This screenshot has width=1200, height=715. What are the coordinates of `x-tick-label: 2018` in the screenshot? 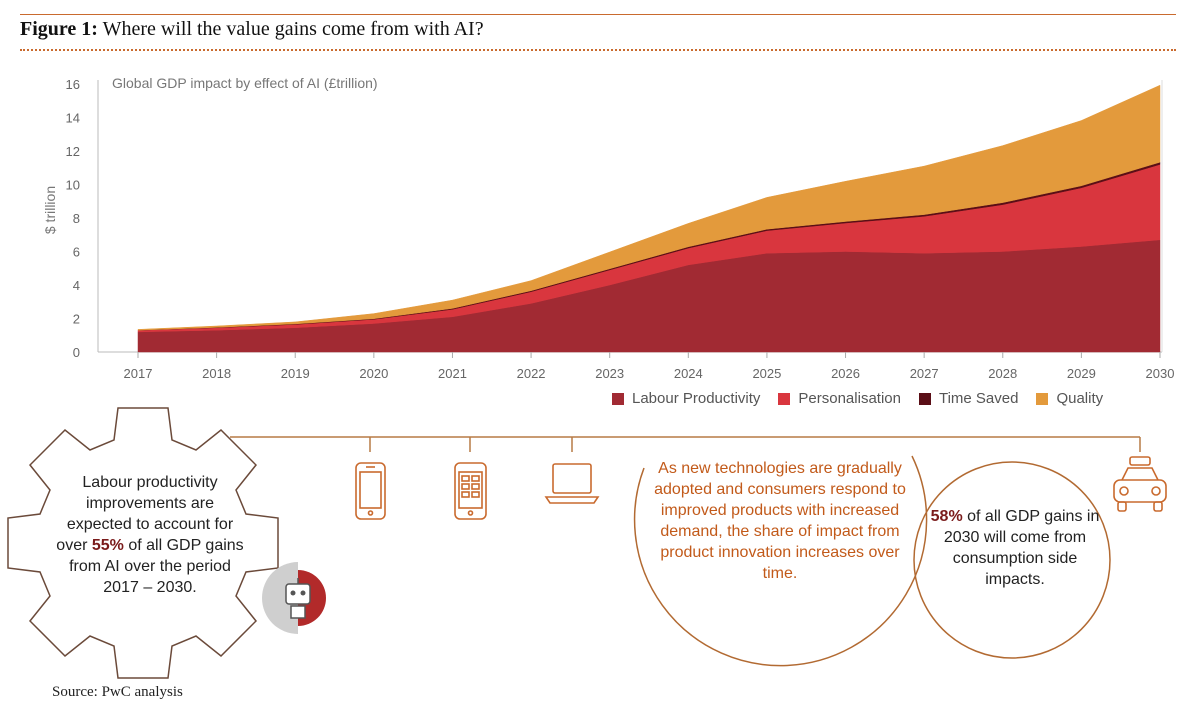 It's located at (216, 373).